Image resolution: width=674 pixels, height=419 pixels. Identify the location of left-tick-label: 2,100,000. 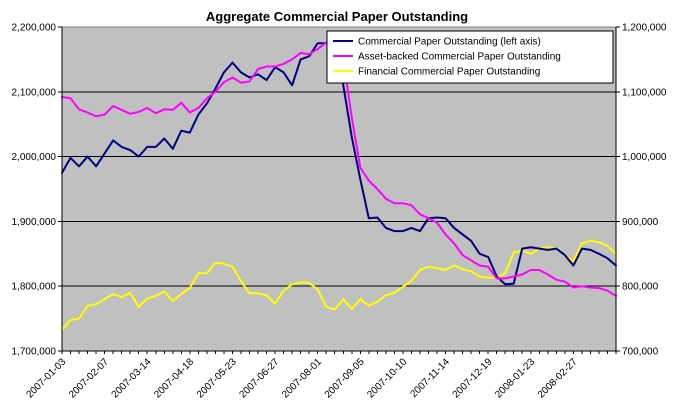
(34, 92).